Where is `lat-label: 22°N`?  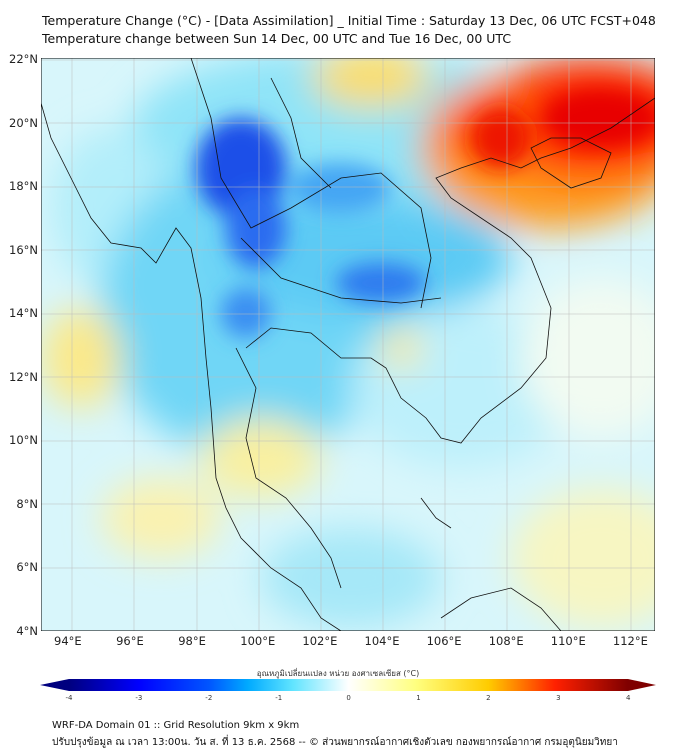 lat-label: 22°N is located at coordinates (23, 59).